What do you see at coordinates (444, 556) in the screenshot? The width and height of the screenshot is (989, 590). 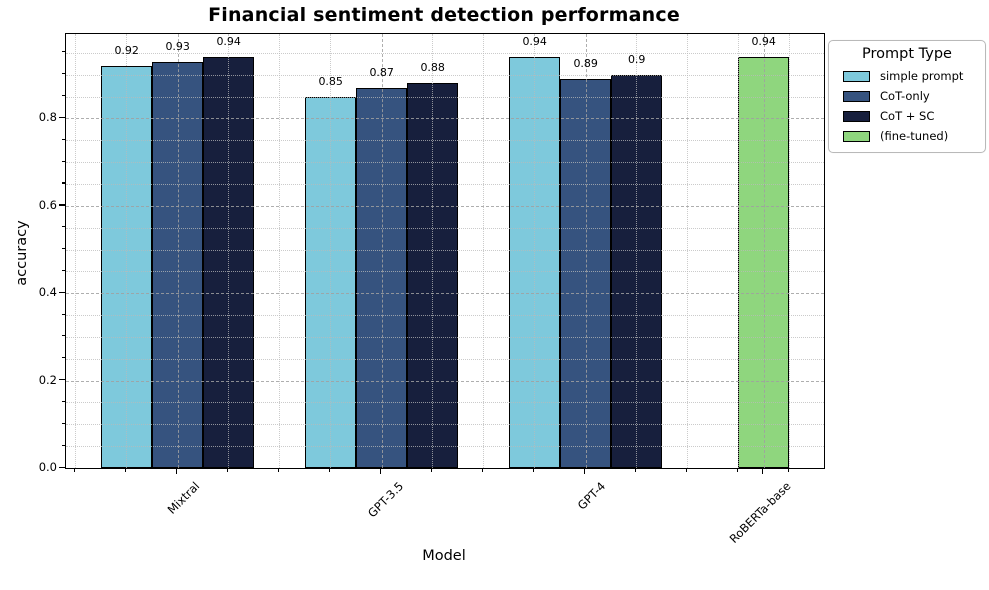 I see `x-axis-title: Model` at bounding box center [444, 556].